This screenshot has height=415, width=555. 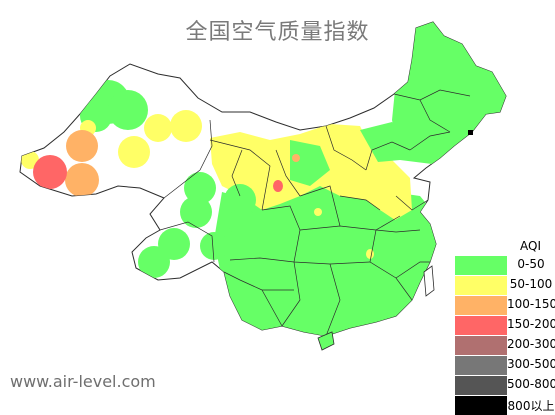 What do you see at coordinates (277, 32) in the screenshot?
I see `map-title: 全国空气质量指数` at bounding box center [277, 32].